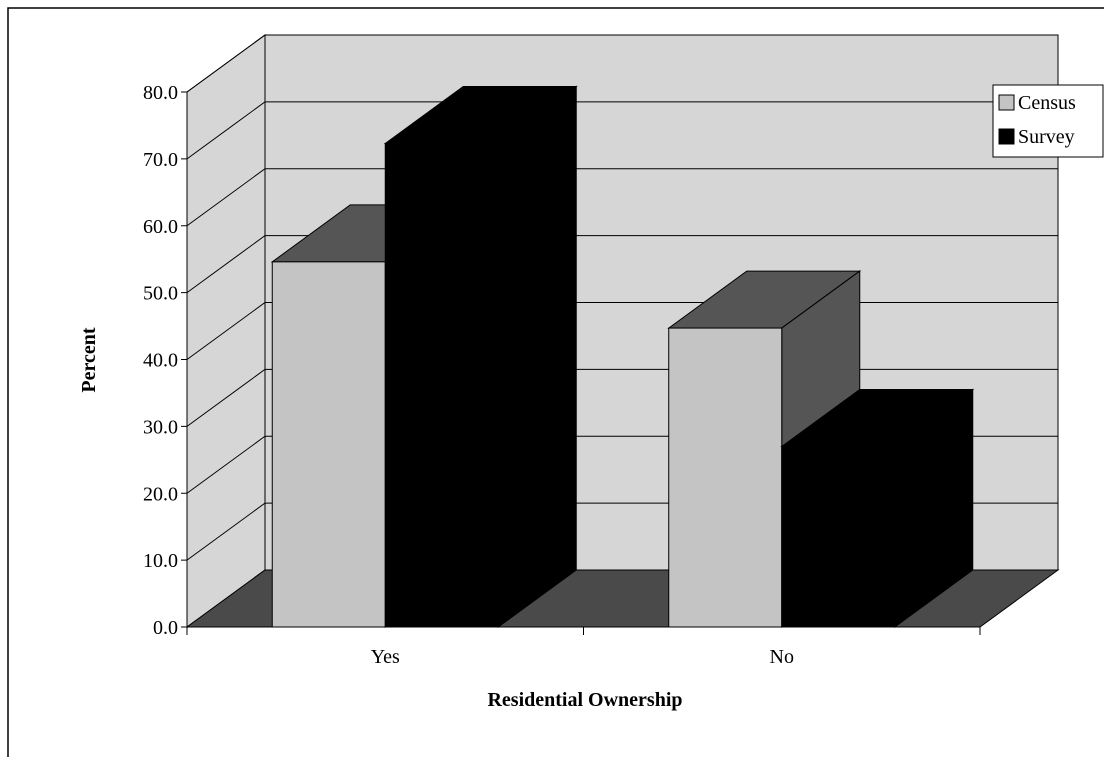 This screenshot has height=762, width=1104. What do you see at coordinates (1047, 103) in the screenshot?
I see `legend-label: Census` at bounding box center [1047, 103].